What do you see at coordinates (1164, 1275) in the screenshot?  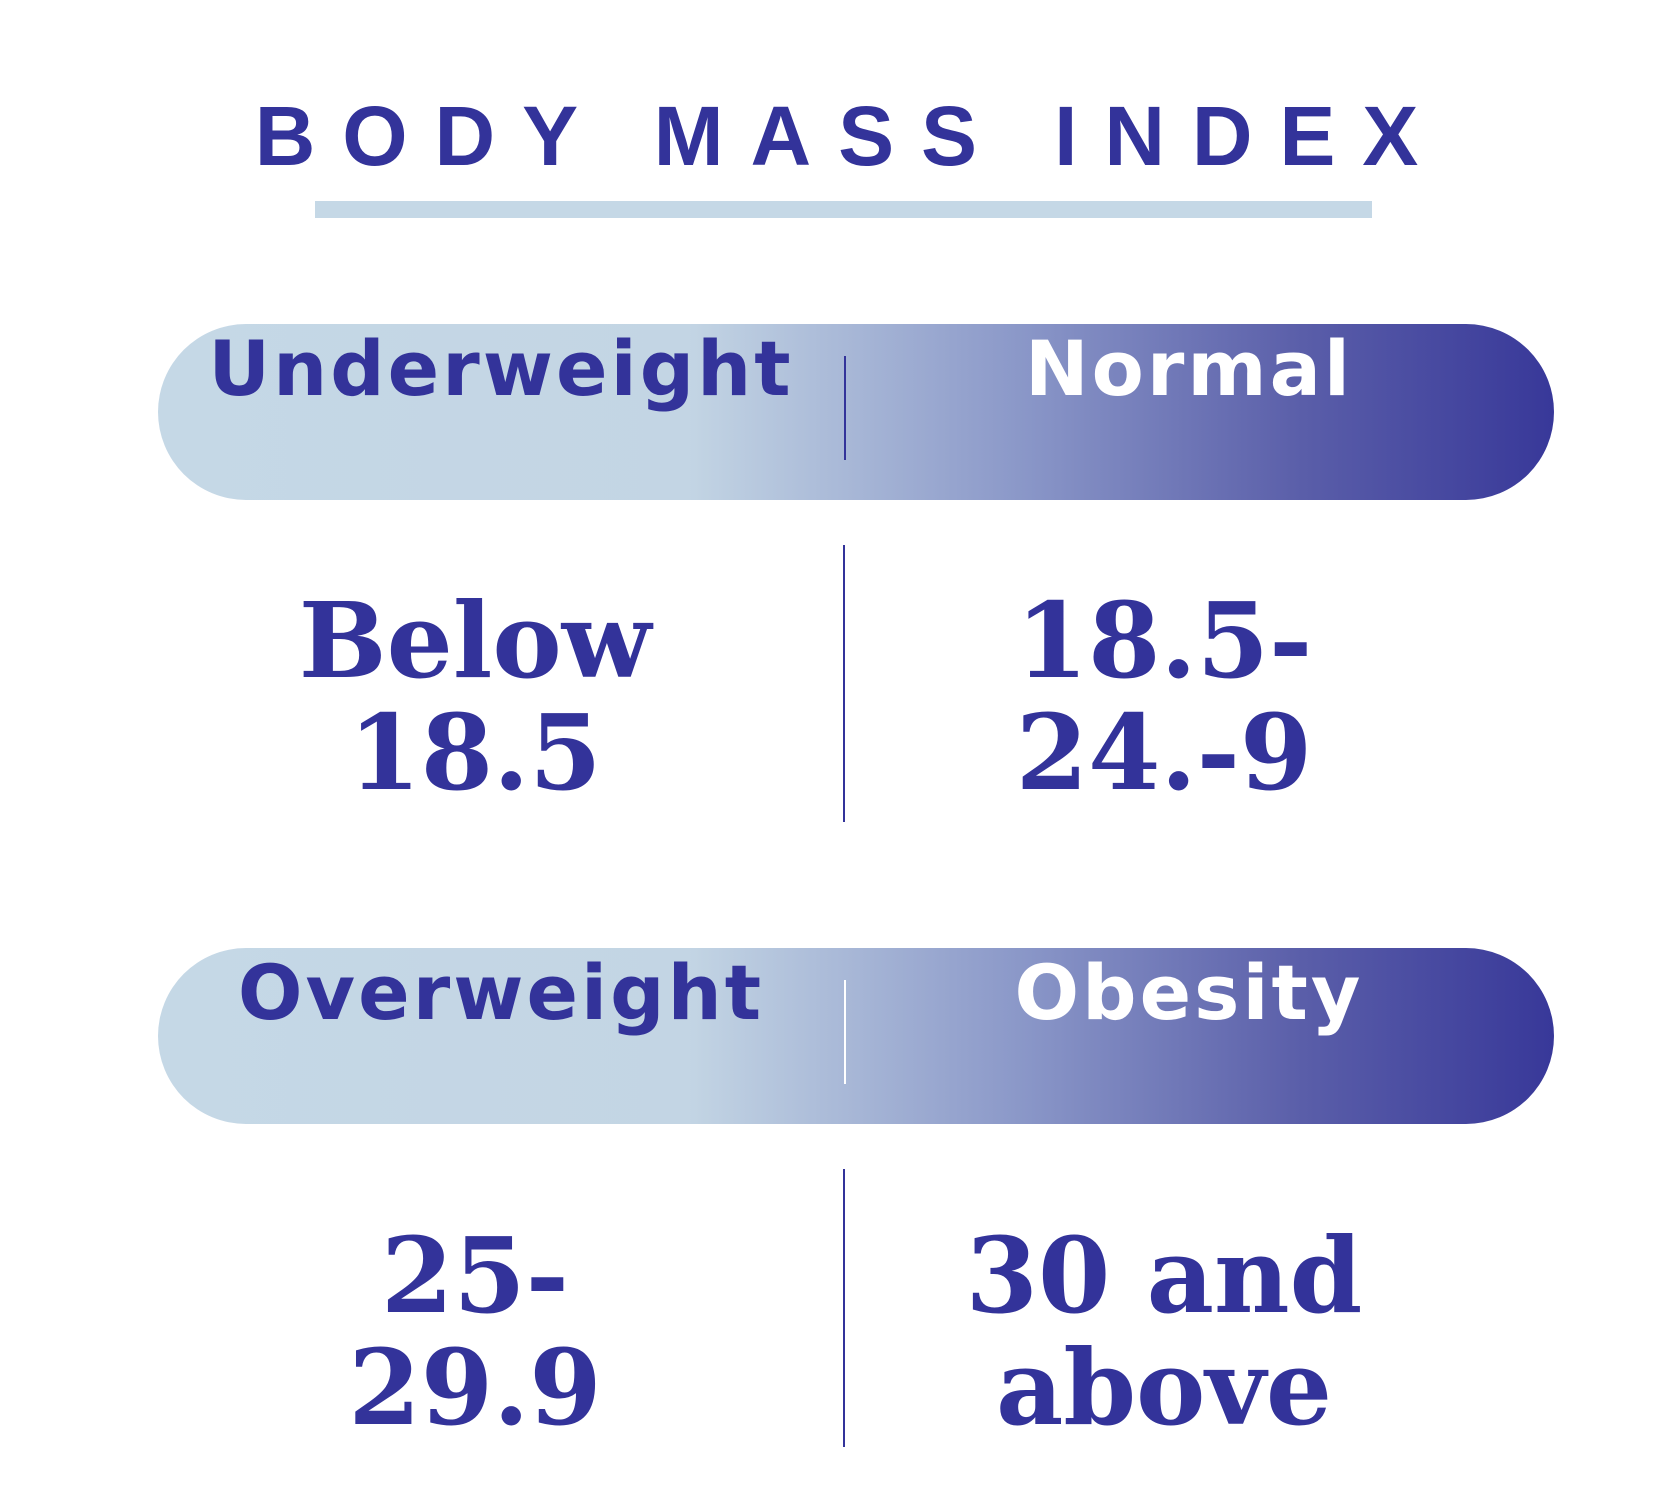 I see `range-line: 30 and` at bounding box center [1164, 1275].